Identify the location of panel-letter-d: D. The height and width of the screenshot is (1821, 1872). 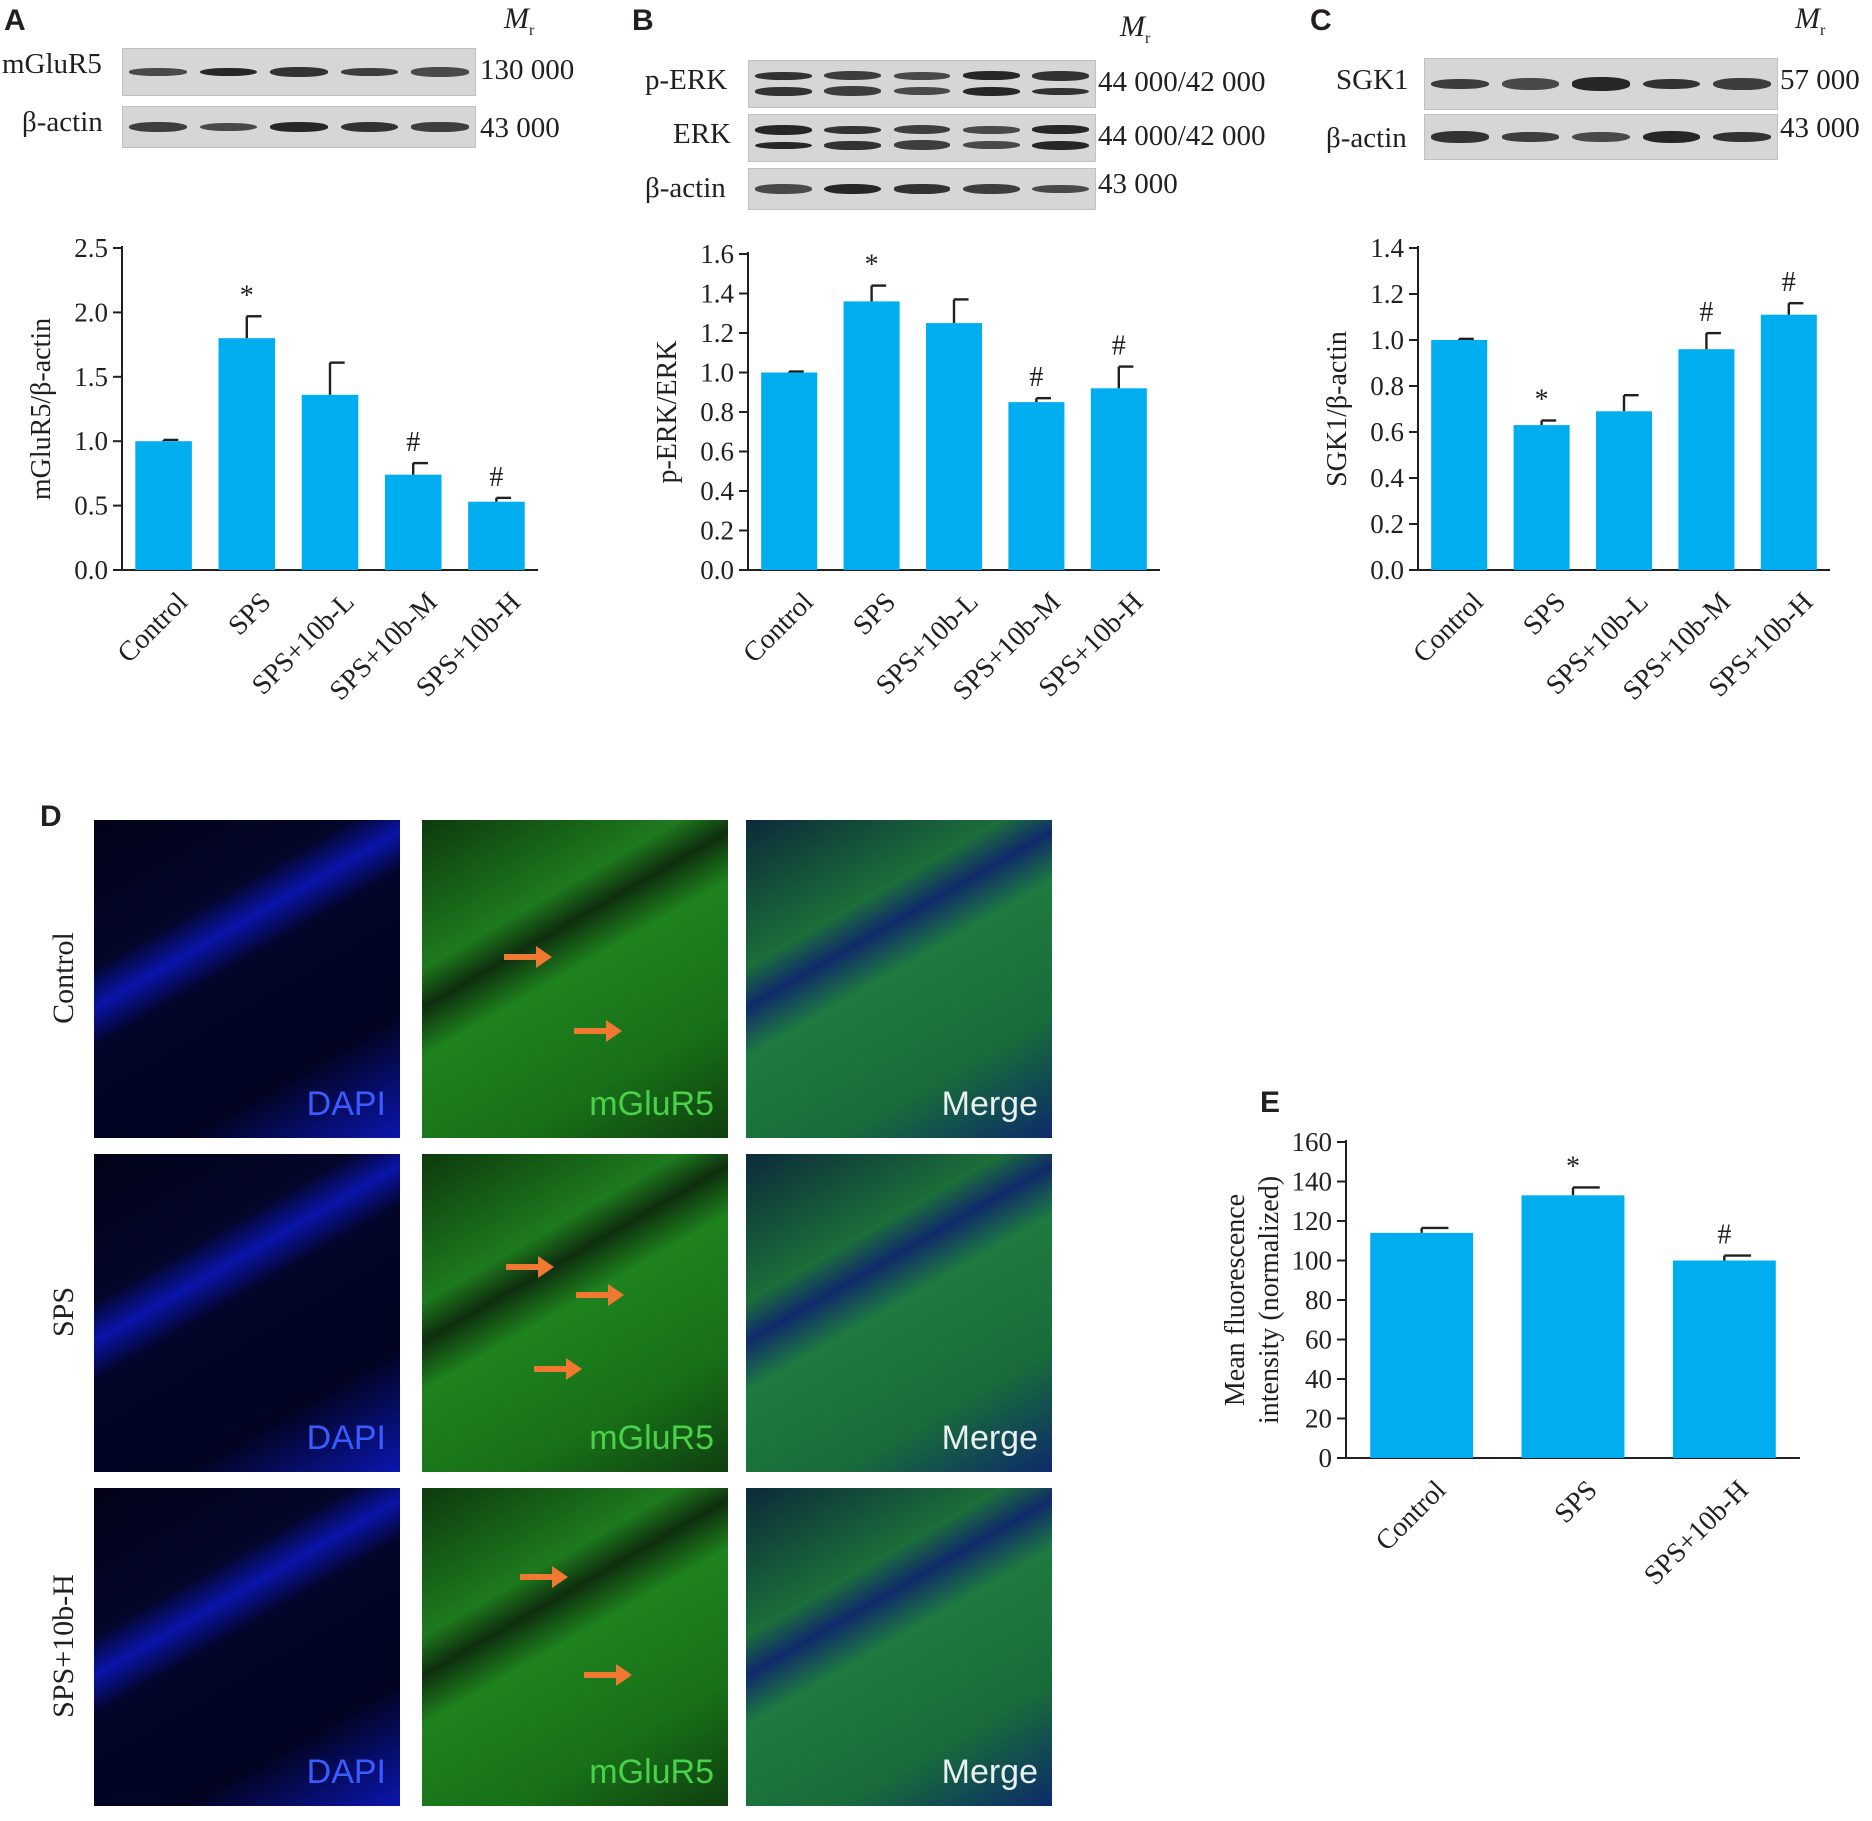
(51, 816).